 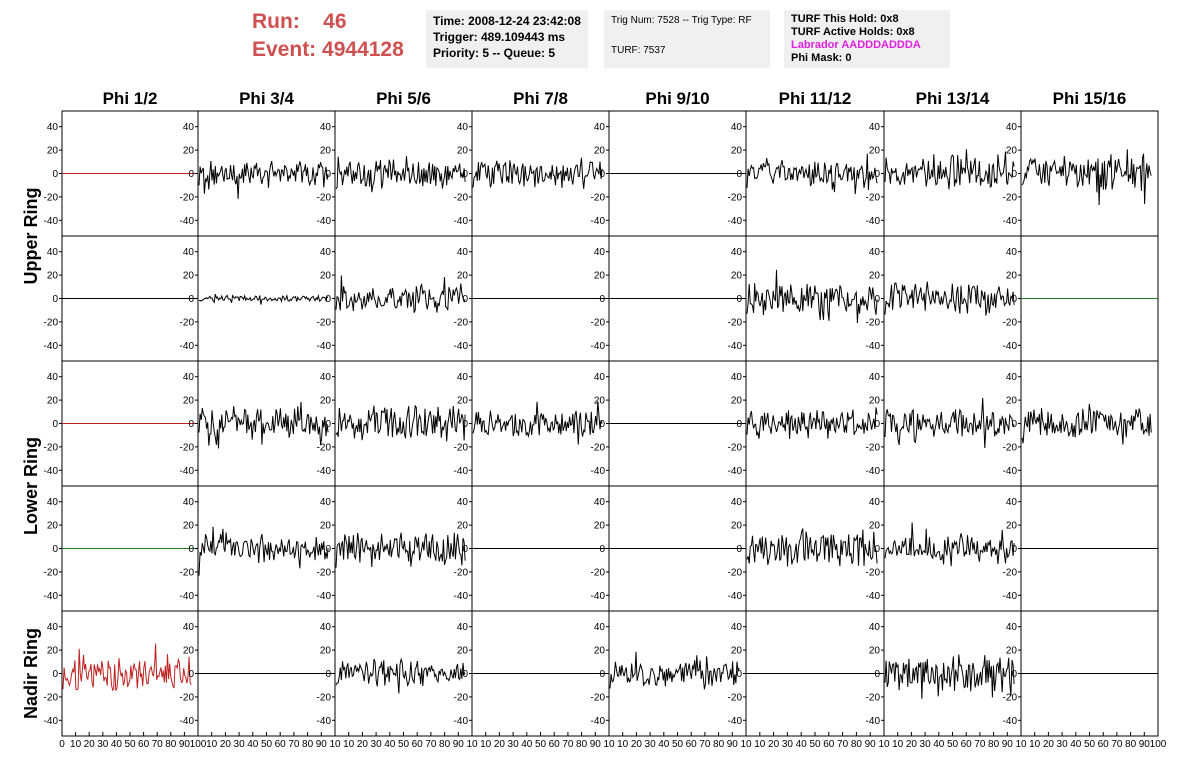 What do you see at coordinates (395, 173) in the screenshot?
I see `panel-r1-c3: -40 -20 0 20 40` at bounding box center [395, 173].